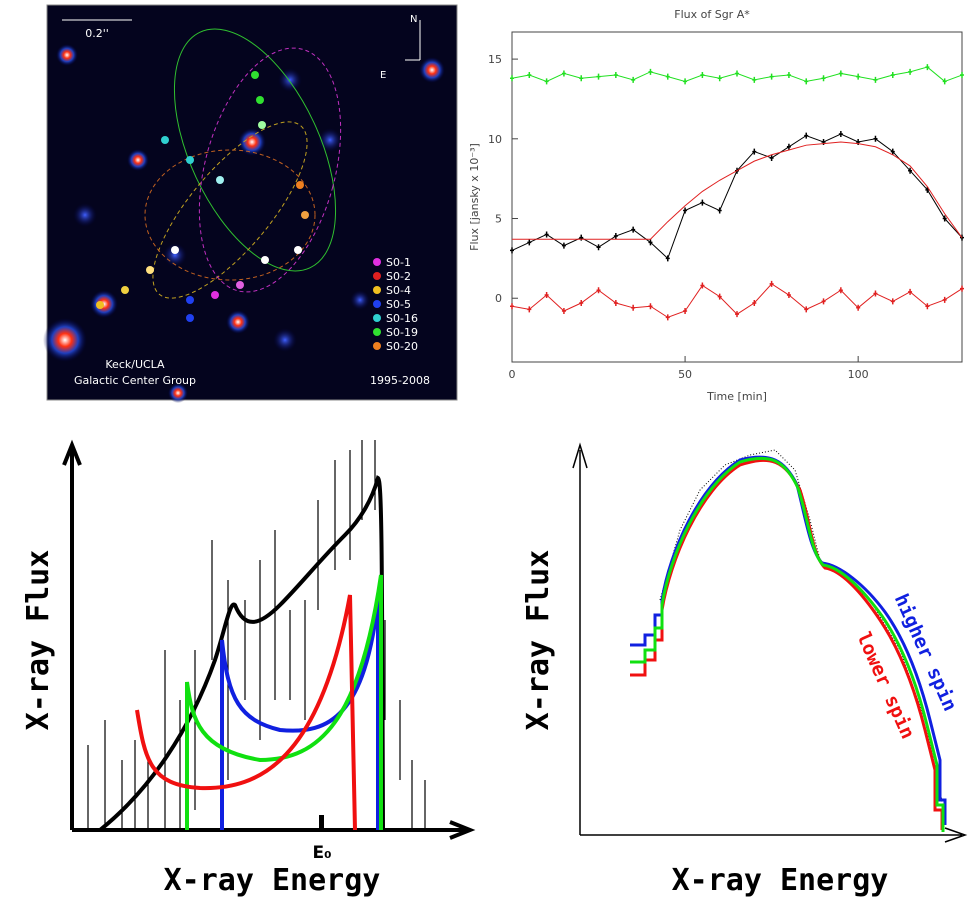  Describe the element at coordinates (512, 374) in the screenshot. I see `x-tick-label: 0` at that location.